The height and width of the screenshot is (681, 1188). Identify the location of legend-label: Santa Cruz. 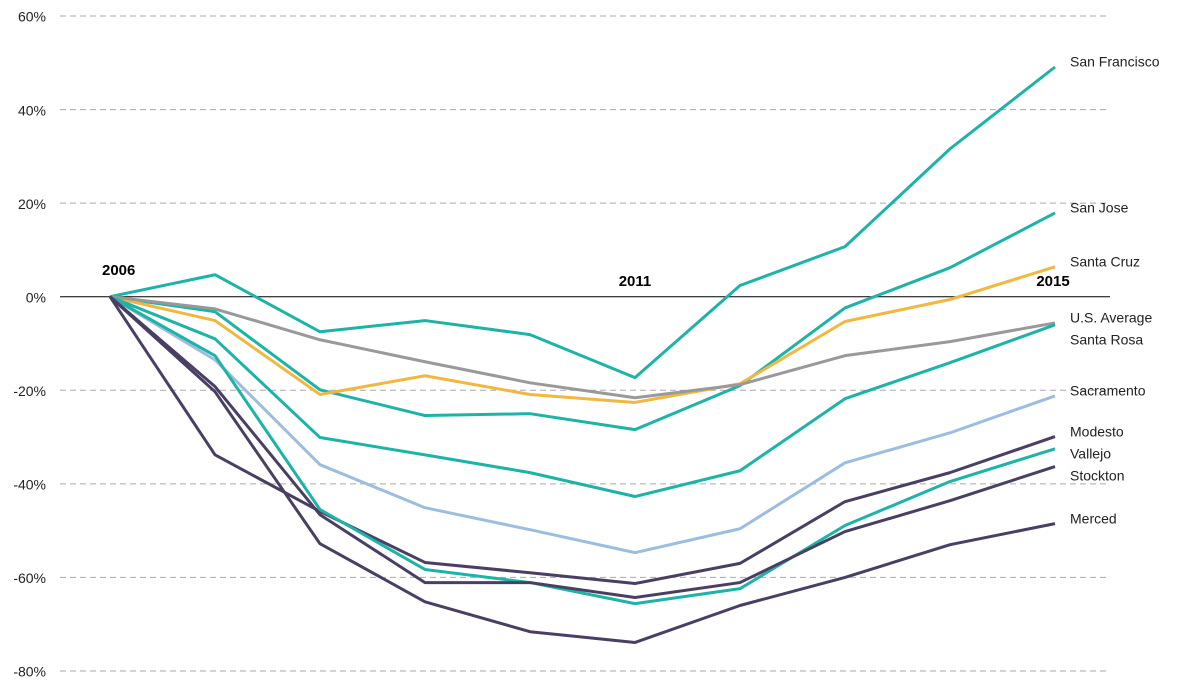
(1105, 261).